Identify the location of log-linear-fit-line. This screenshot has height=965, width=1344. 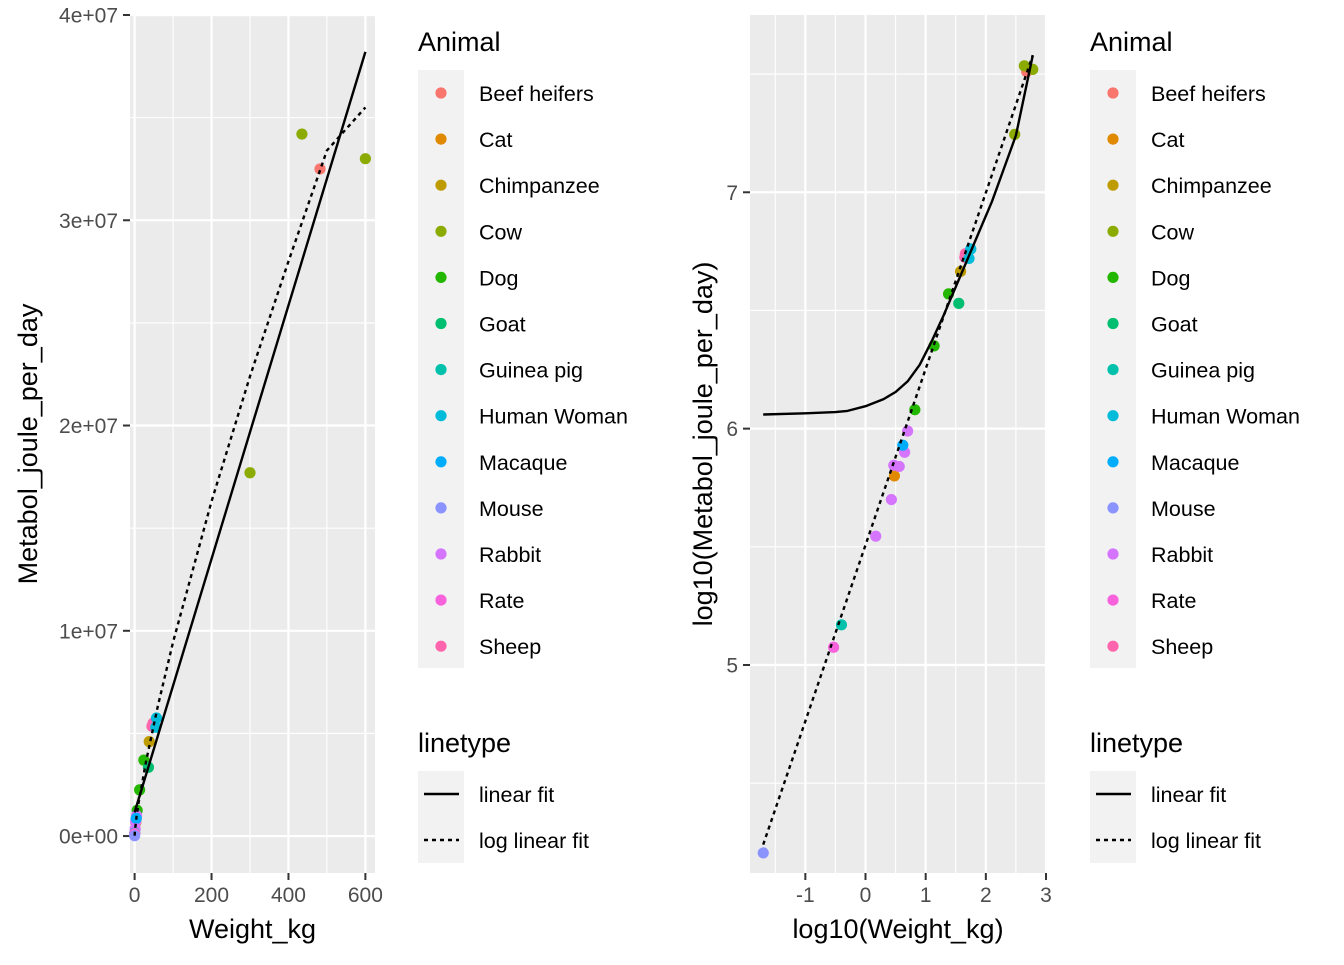
(250, 471).